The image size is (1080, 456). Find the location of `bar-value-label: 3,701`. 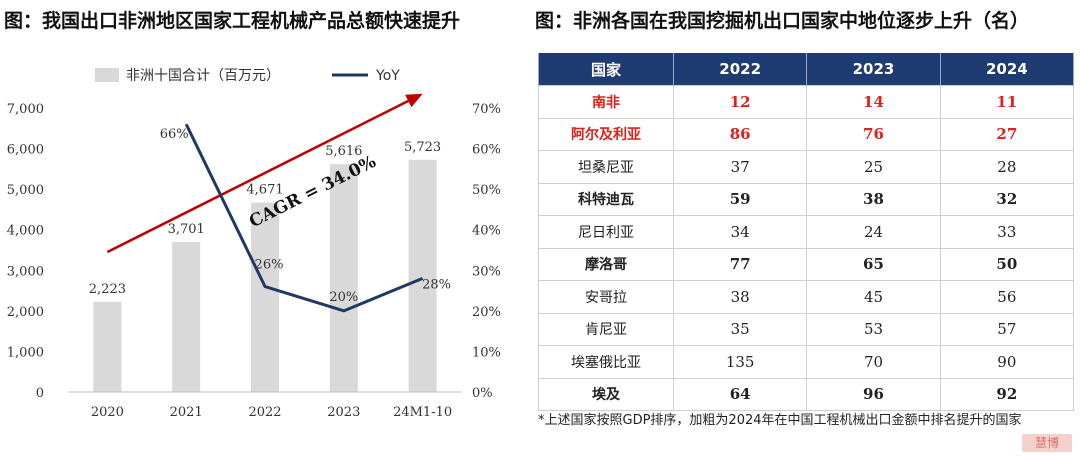

bar-value-label: 3,701 is located at coordinates (186, 229).